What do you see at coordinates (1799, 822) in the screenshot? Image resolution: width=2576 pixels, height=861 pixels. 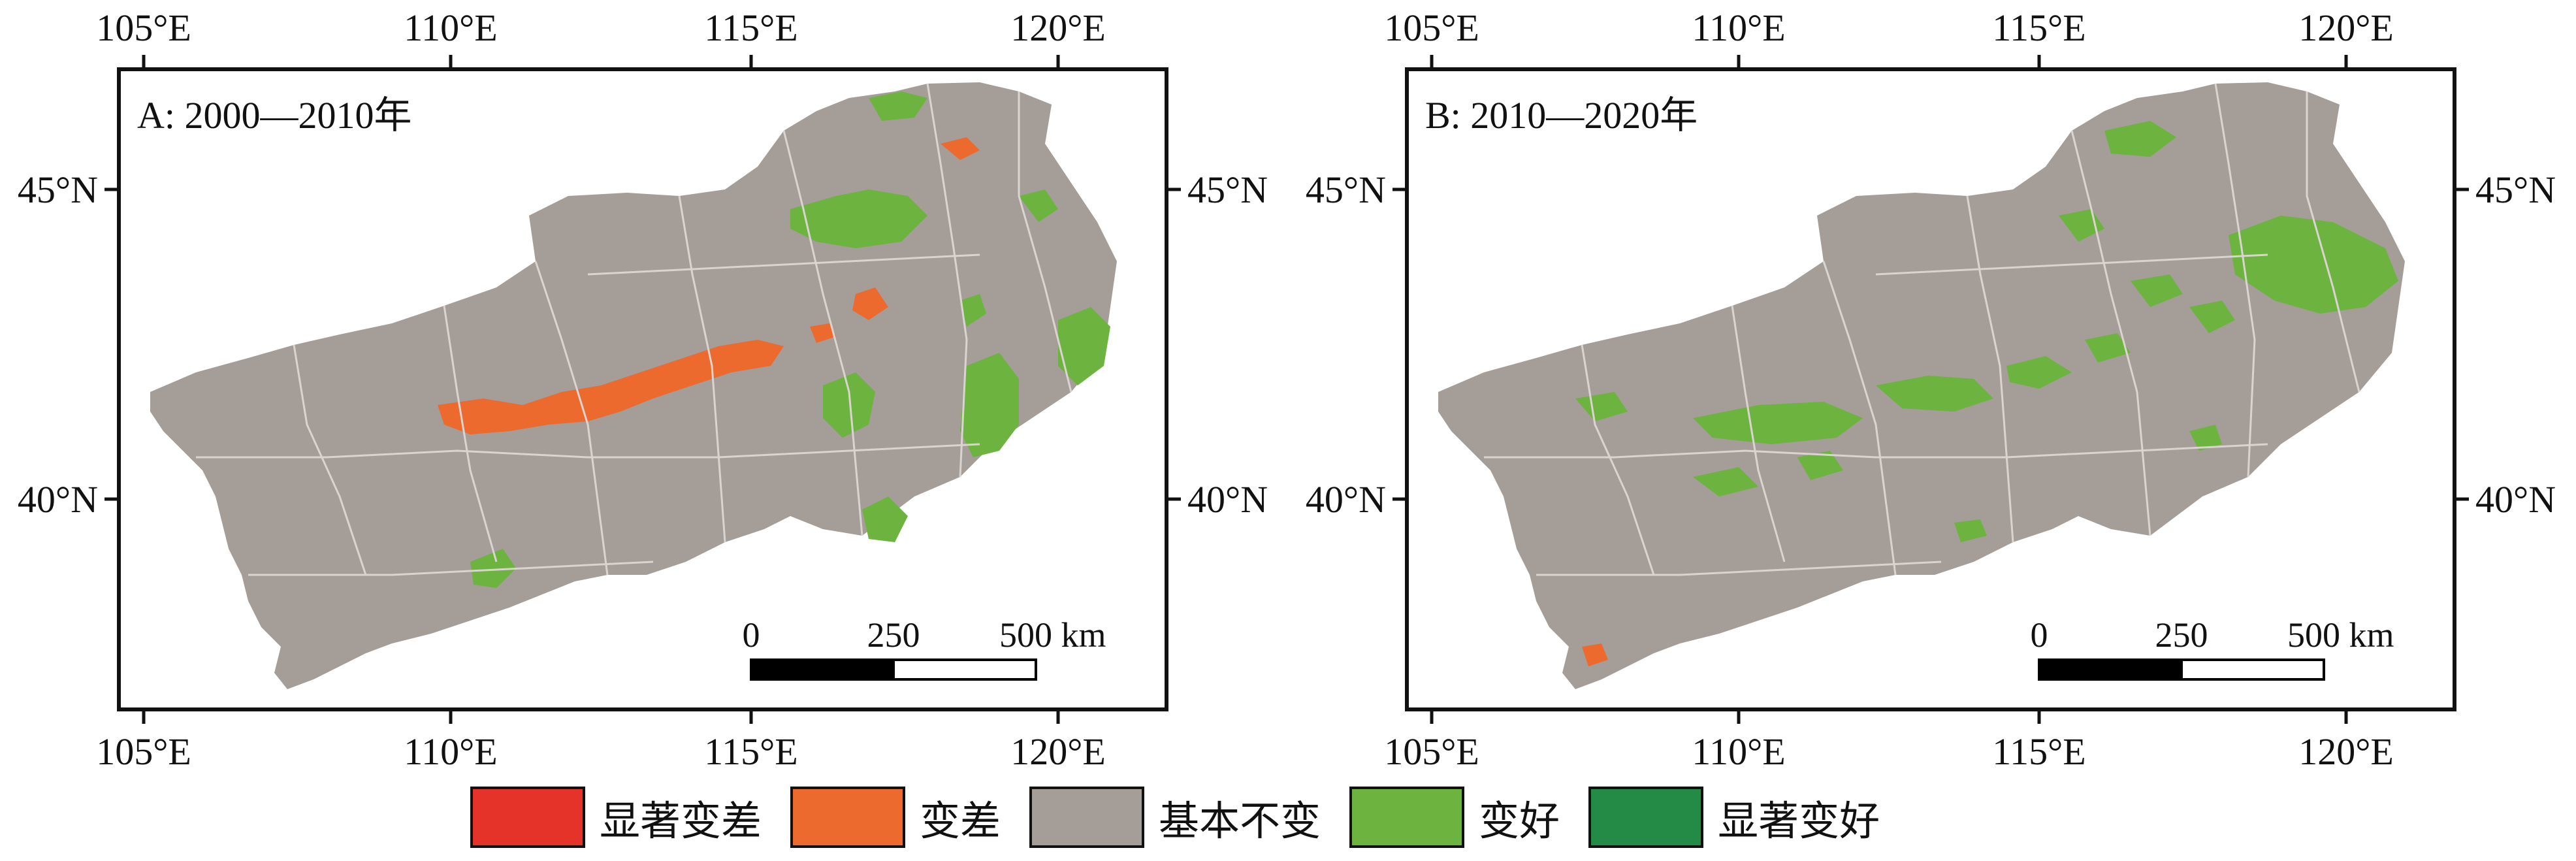 I see `legend-label: 显著变好` at bounding box center [1799, 822].